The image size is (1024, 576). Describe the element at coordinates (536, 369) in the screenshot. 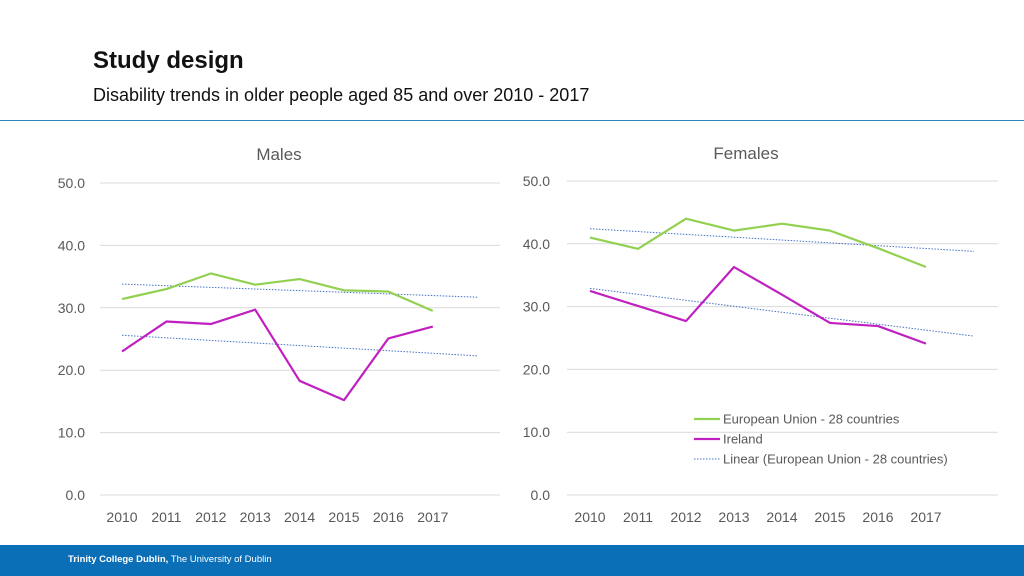

I see `chart2-y-tick-label: 20.0` at that location.